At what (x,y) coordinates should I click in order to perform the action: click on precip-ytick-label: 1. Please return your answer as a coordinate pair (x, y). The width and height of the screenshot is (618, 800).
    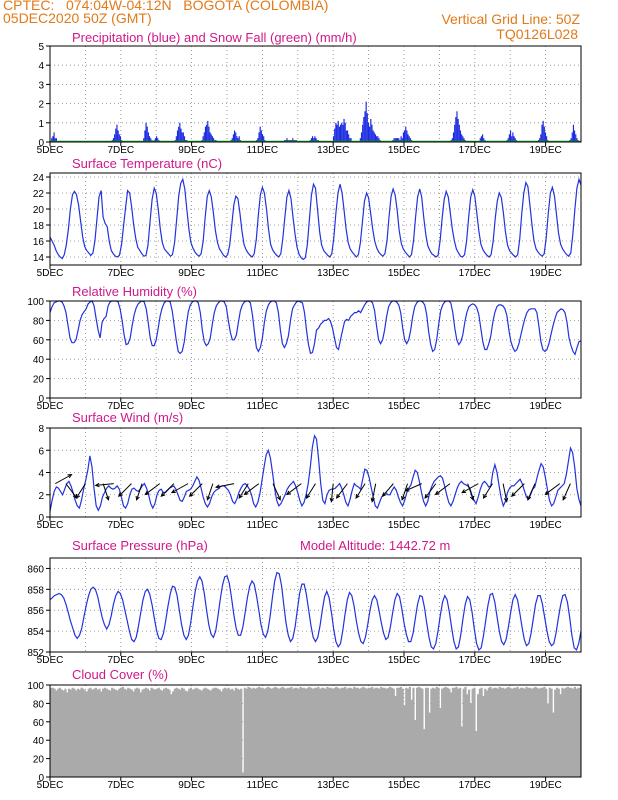
    Looking at the image, I should click on (41, 124).